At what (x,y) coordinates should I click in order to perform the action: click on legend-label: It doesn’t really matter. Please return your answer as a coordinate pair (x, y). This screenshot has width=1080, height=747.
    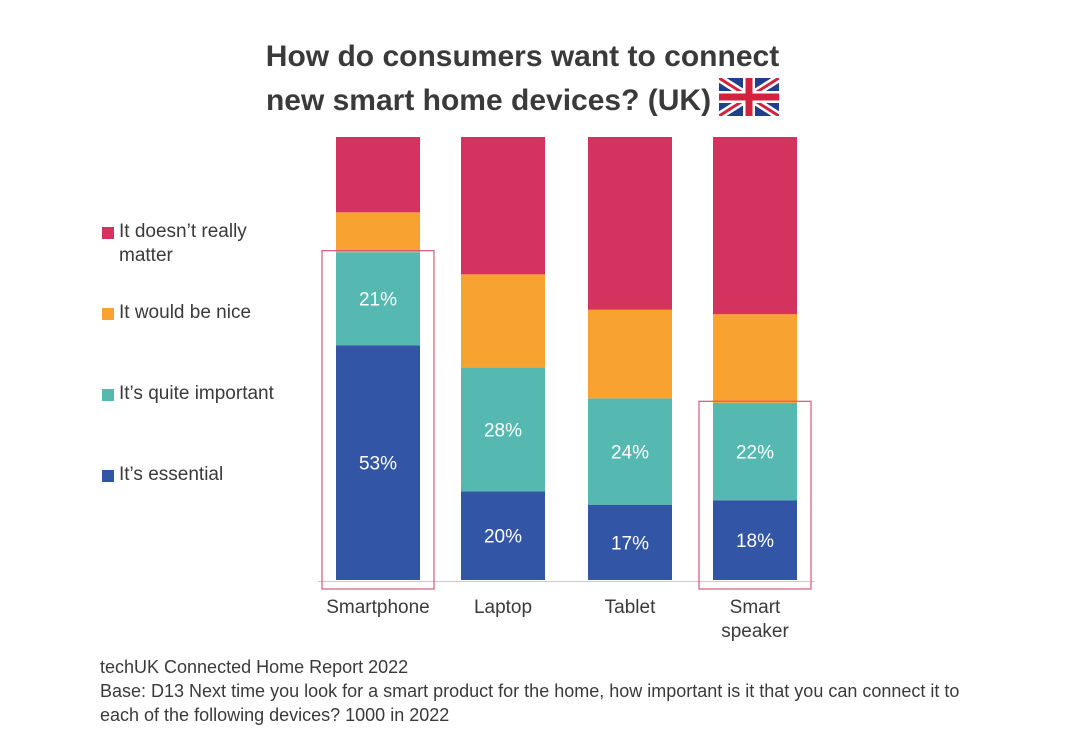
    Looking at the image, I should click on (183, 243).